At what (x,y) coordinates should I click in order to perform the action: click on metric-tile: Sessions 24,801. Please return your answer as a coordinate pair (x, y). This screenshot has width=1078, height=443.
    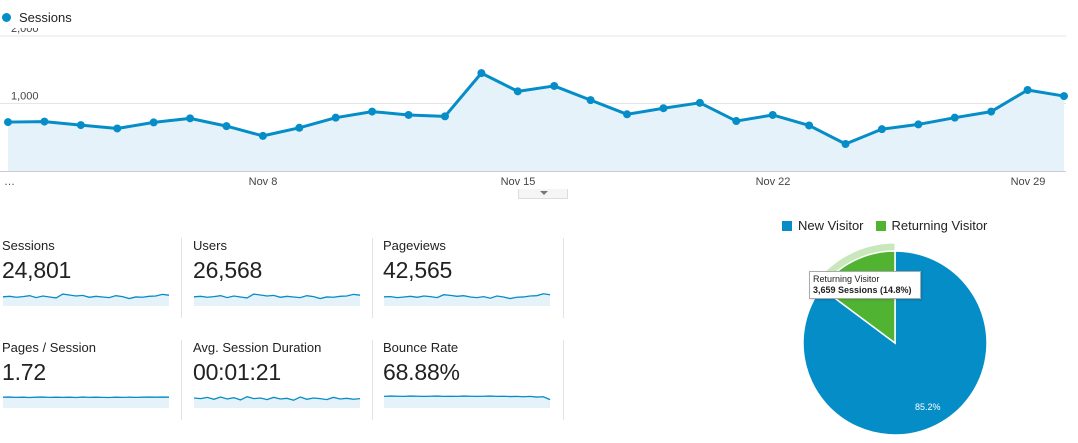
    Looking at the image, I should click on (92, 284).